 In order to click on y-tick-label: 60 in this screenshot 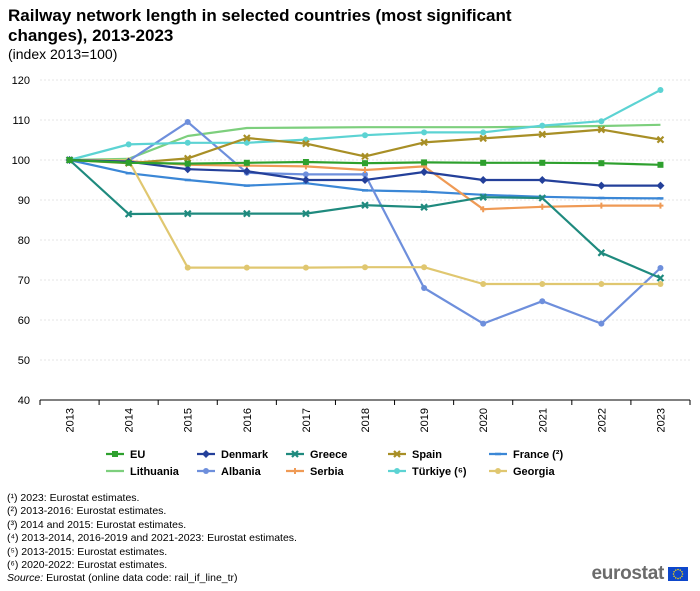, I will do `click(24, 321)`.